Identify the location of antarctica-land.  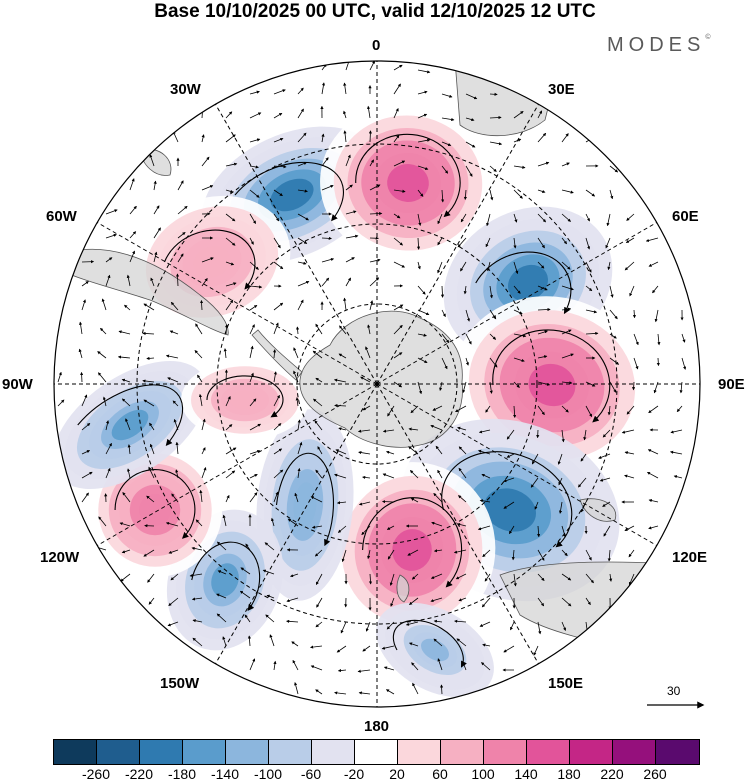
(381, 379).